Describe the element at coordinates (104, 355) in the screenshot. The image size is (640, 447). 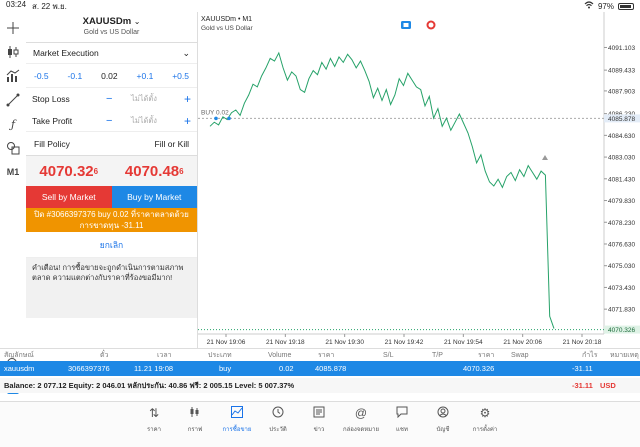
I see `col-ticket: ตั๋ว` at that location.